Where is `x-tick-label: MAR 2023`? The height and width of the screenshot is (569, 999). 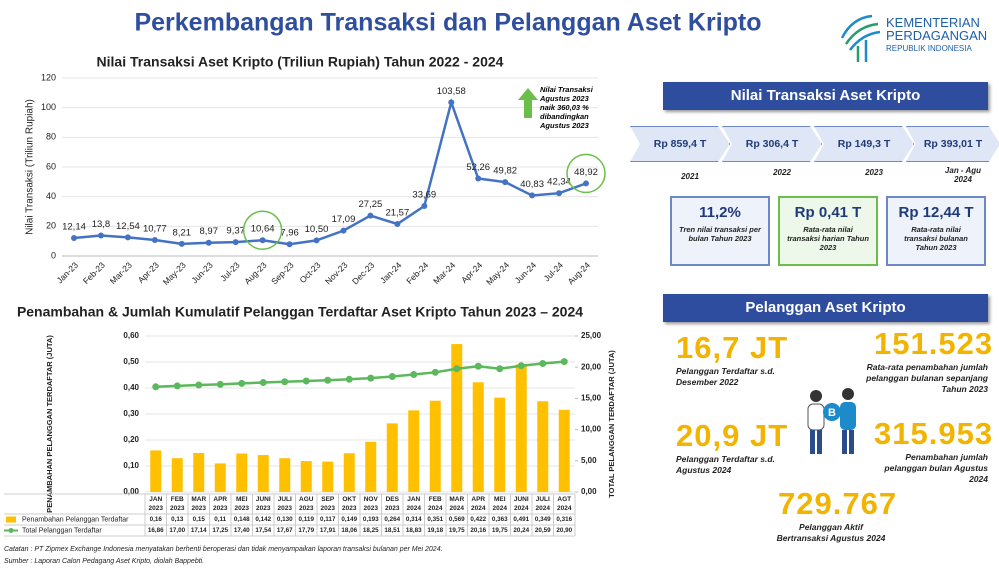 x-tick-label: MAR 2023 is located at coordinates (198, 504).